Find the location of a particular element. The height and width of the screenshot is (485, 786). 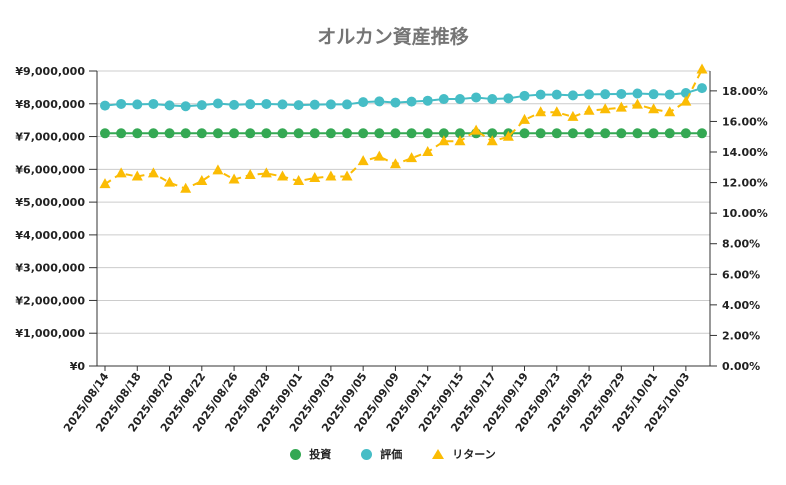

y-right-tick-label: 8.00% is located at coordinates (741, 244).